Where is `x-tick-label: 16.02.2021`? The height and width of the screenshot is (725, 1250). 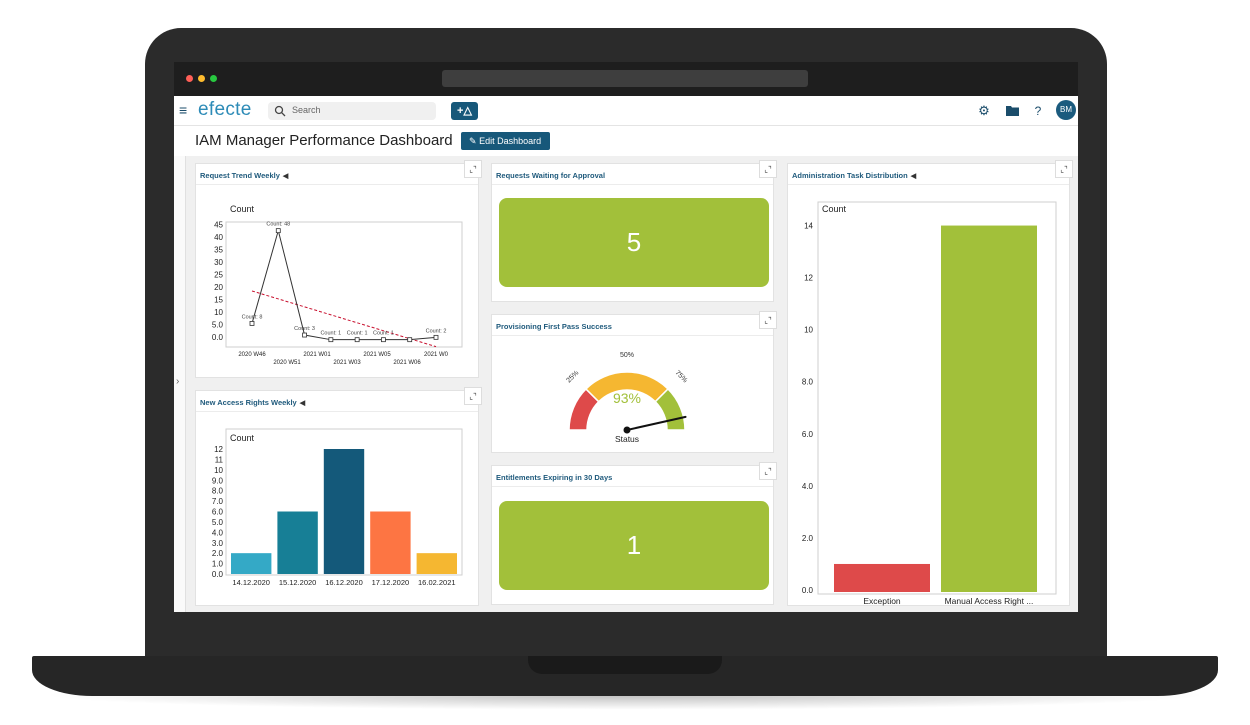 x-tick-label: 16.02.2021 is located at coordinates (437, 582).